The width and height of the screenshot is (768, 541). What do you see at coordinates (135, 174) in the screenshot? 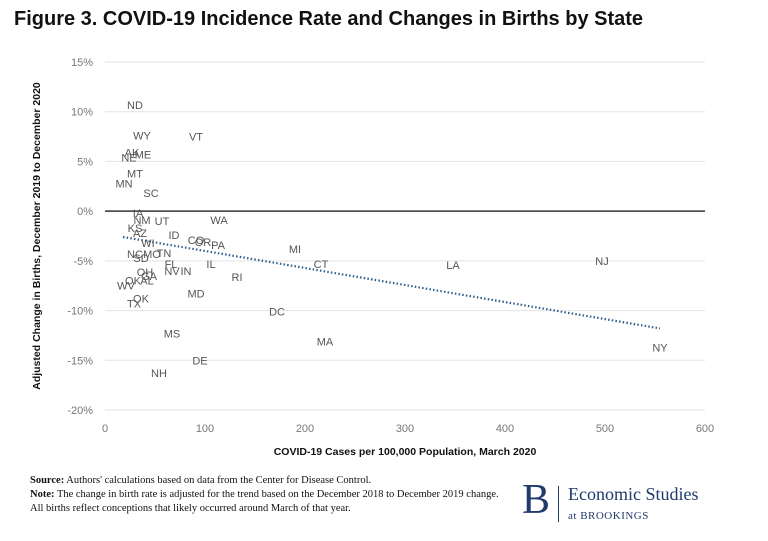
I see `state-point-label: MT` at bounding box center [135, 174].